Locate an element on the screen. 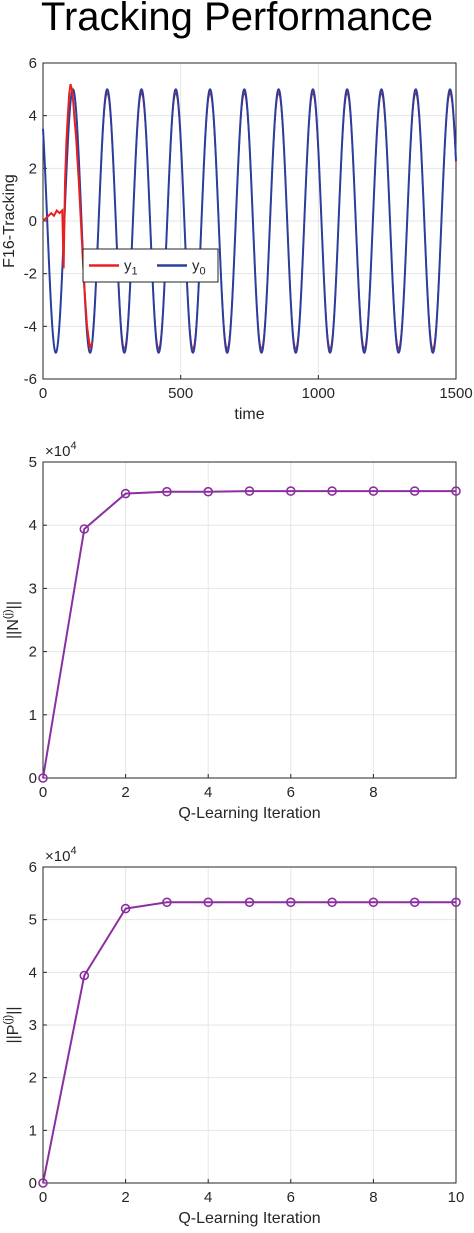 The height and width of the screenshot is (1233, 474). x-tick-label: 500 is located at coordinates (180, 393).